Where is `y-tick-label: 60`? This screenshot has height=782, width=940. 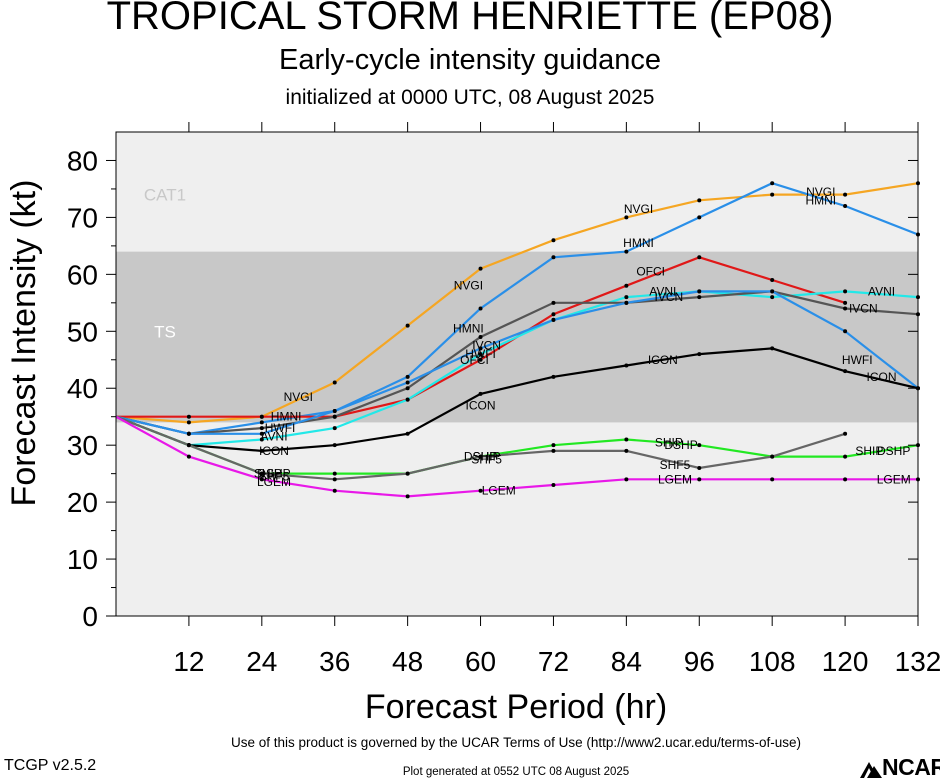
y-tick-label: 60 is located at coordinates (82, 274).